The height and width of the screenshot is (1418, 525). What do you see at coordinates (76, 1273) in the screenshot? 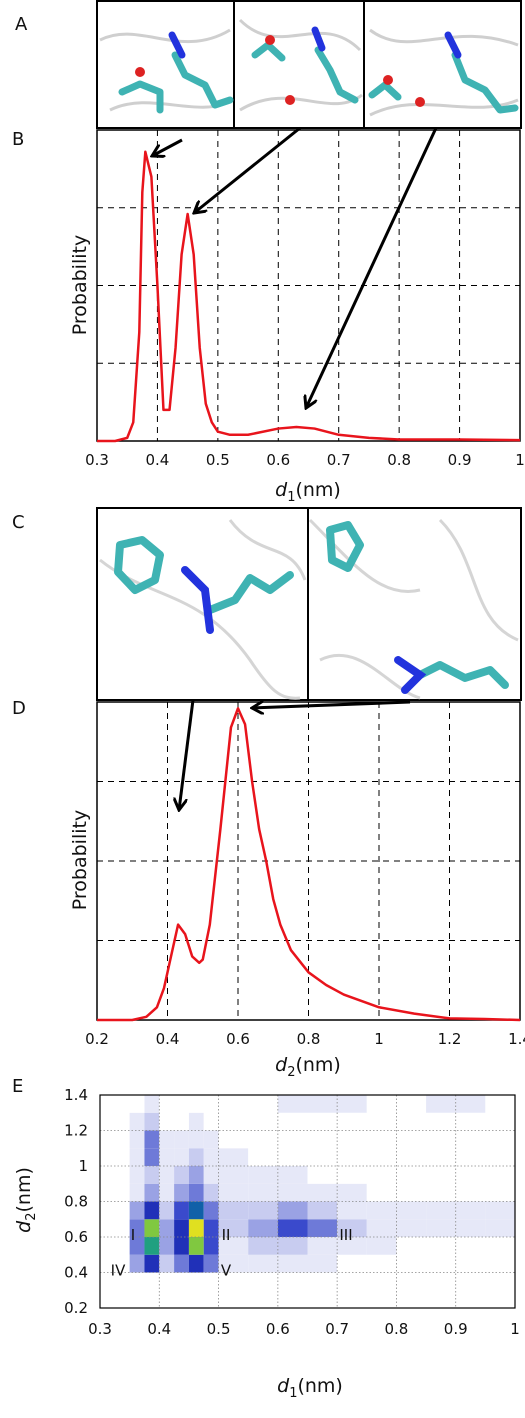
I see `y-tick-label: 0.4` at bounding box center [76, 1273].